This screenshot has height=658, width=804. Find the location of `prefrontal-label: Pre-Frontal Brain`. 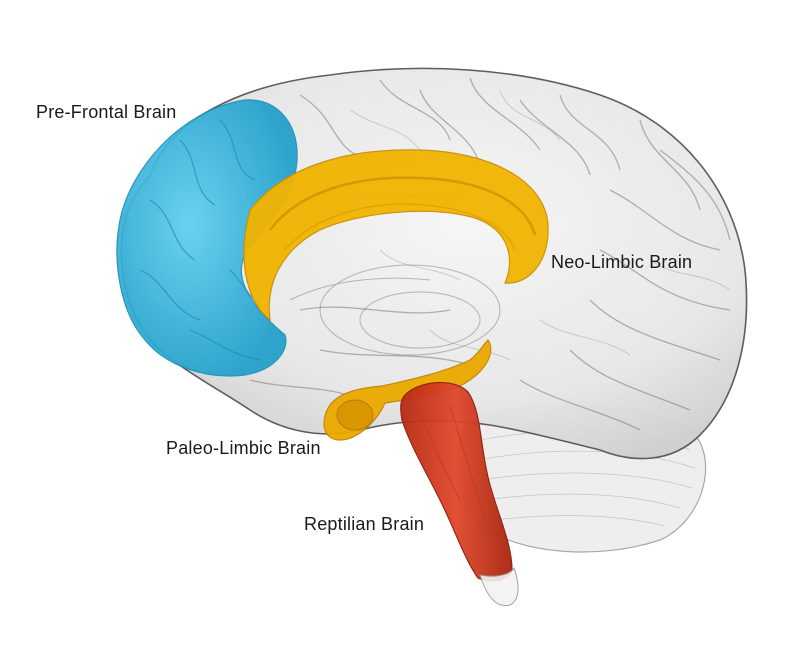

prefrontal-label: Pre-Frontal Brain is located at coordinates (106, 112).